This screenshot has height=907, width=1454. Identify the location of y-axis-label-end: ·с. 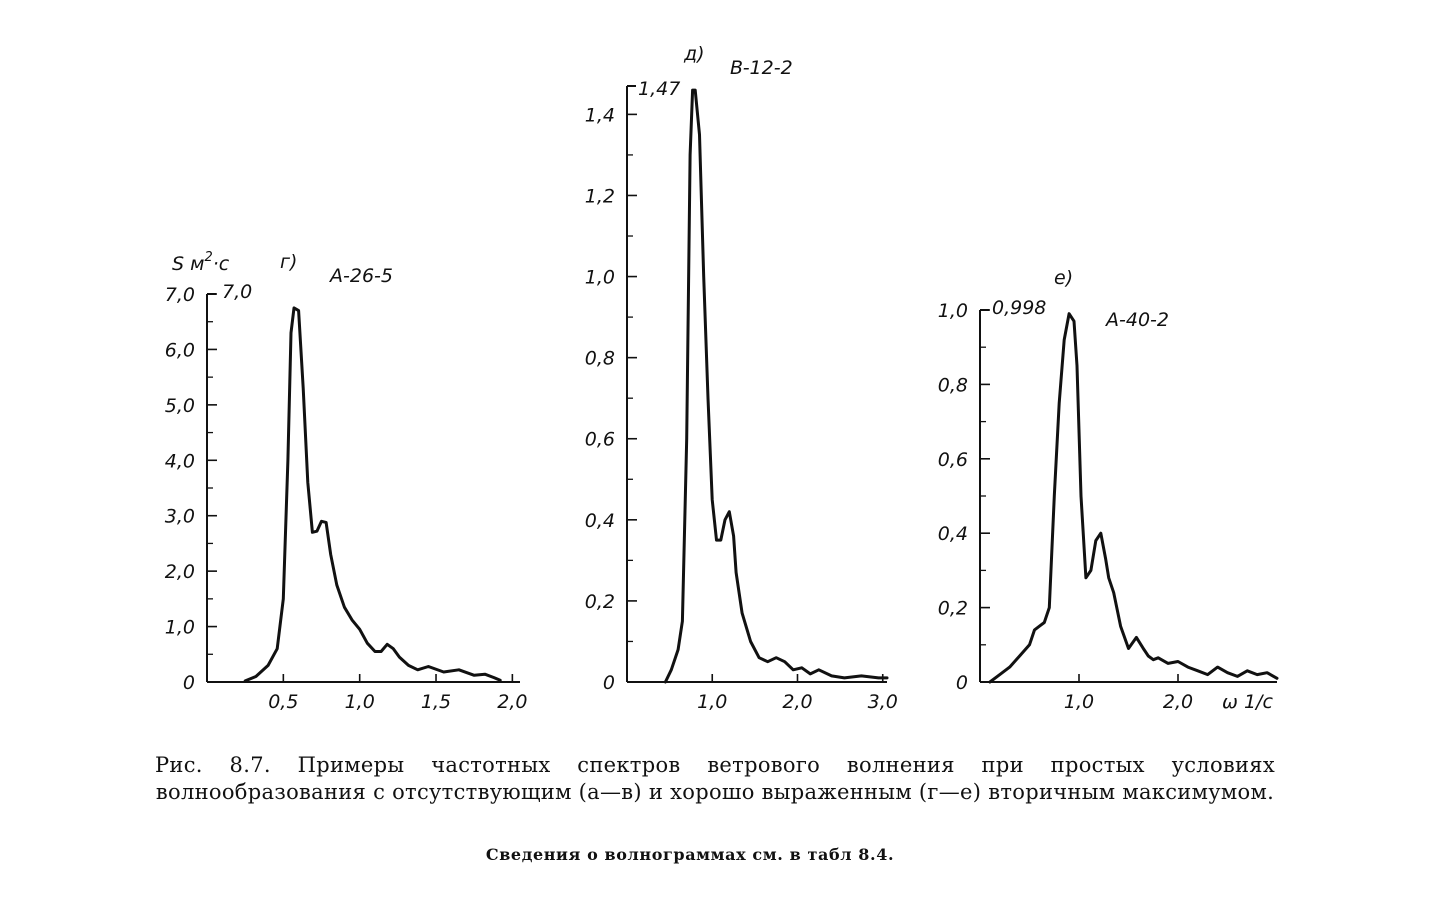
(221, 264).